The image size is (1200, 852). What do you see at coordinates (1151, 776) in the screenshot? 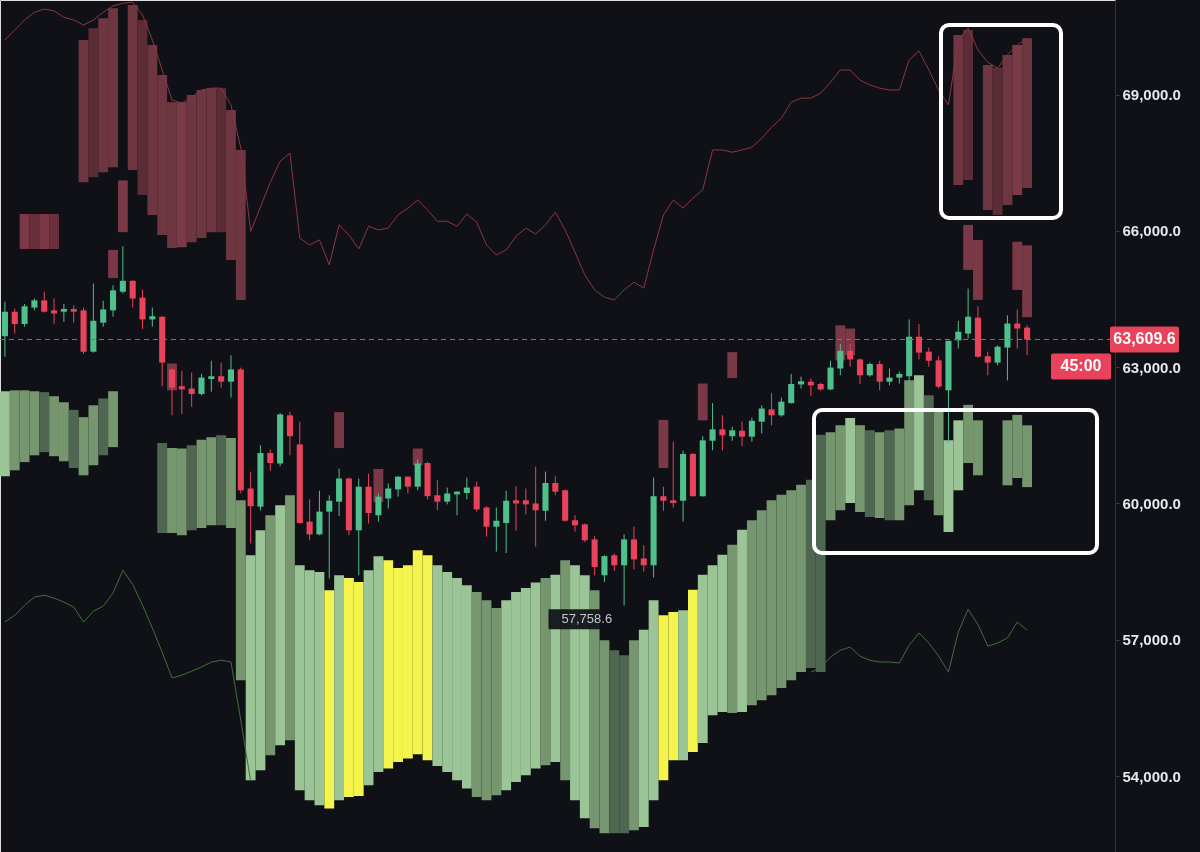
I see `y-tick-label: 54,000.0` at bounding box center [1151, 776].